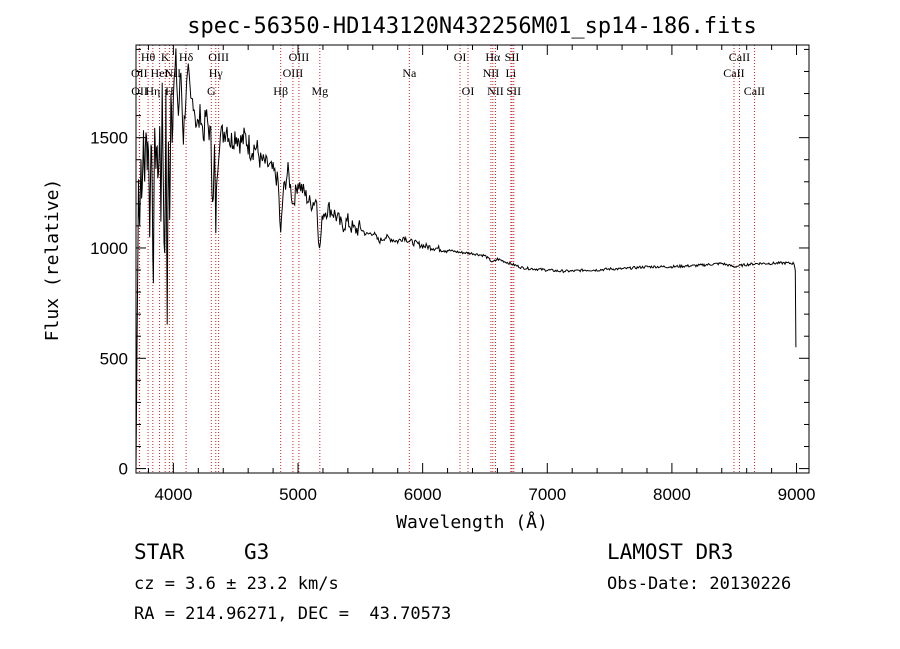 The image size is (900, 649). I want to click on class-label: STAR, so click(159, 552).